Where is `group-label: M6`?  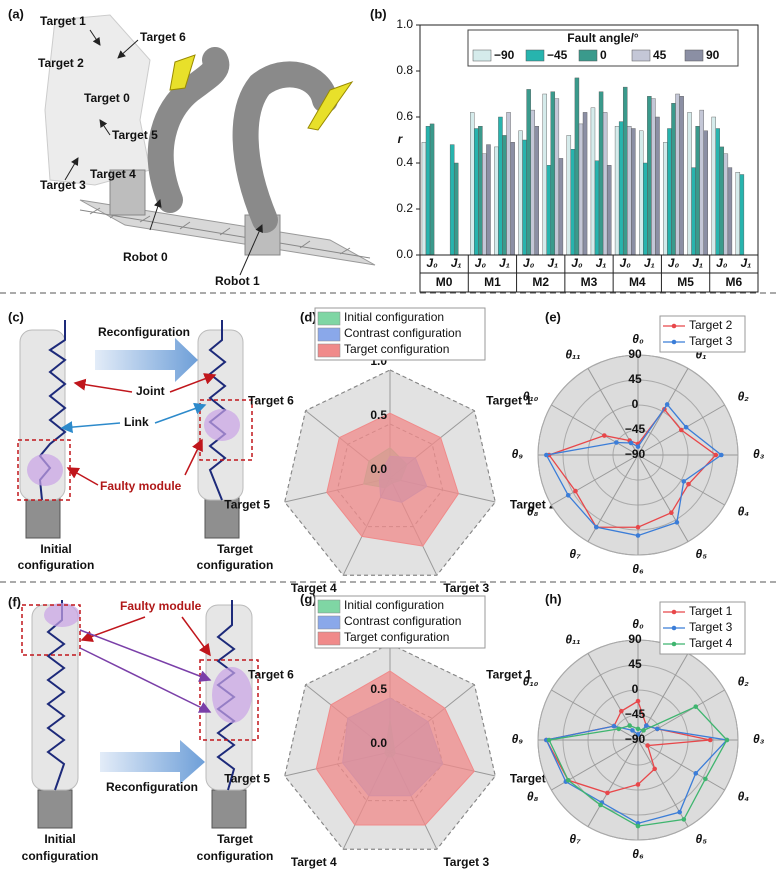
group-label: M6 is located at coordinates (734, 282).